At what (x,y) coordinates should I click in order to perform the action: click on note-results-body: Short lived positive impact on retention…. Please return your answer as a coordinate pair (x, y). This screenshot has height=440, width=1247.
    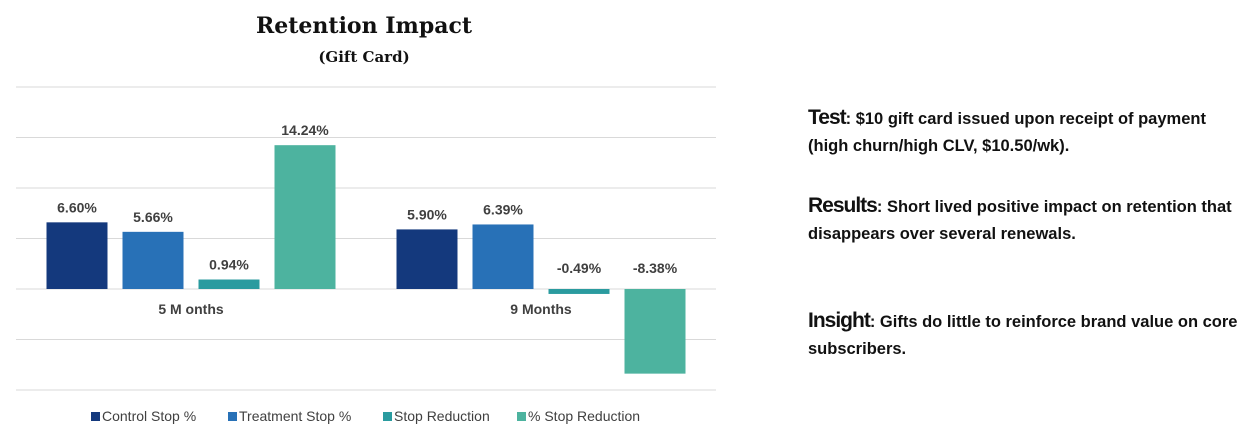
    Looking at the image, I should click on (1020, 220).